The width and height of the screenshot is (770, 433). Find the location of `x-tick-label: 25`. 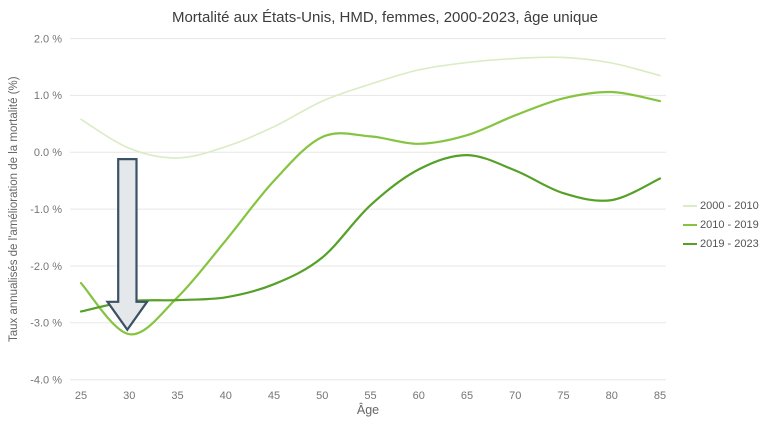

x-tick-label: 25 is located at coordinates (81, 396).